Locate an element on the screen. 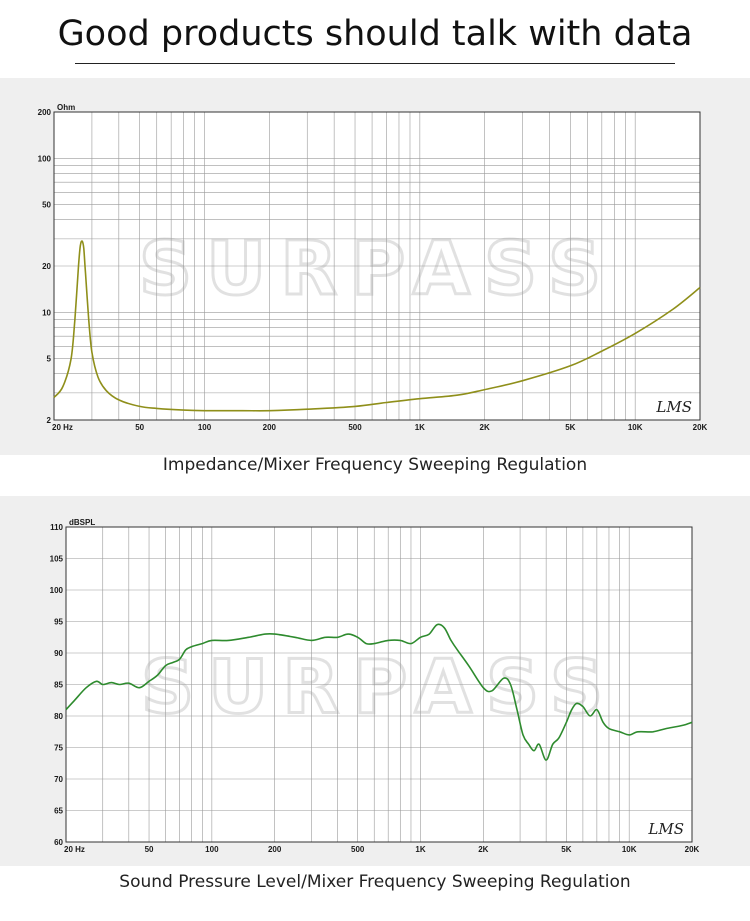 The image size is (750, 921). y-tick-label: 5 is located at coordinates (49, 359).